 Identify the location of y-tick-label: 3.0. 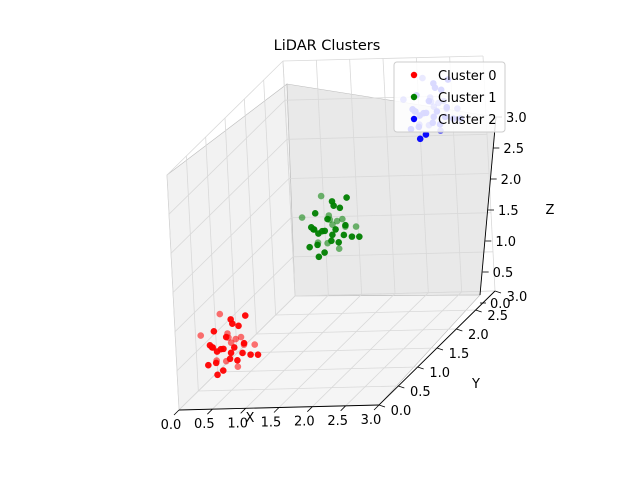
(517, 297).